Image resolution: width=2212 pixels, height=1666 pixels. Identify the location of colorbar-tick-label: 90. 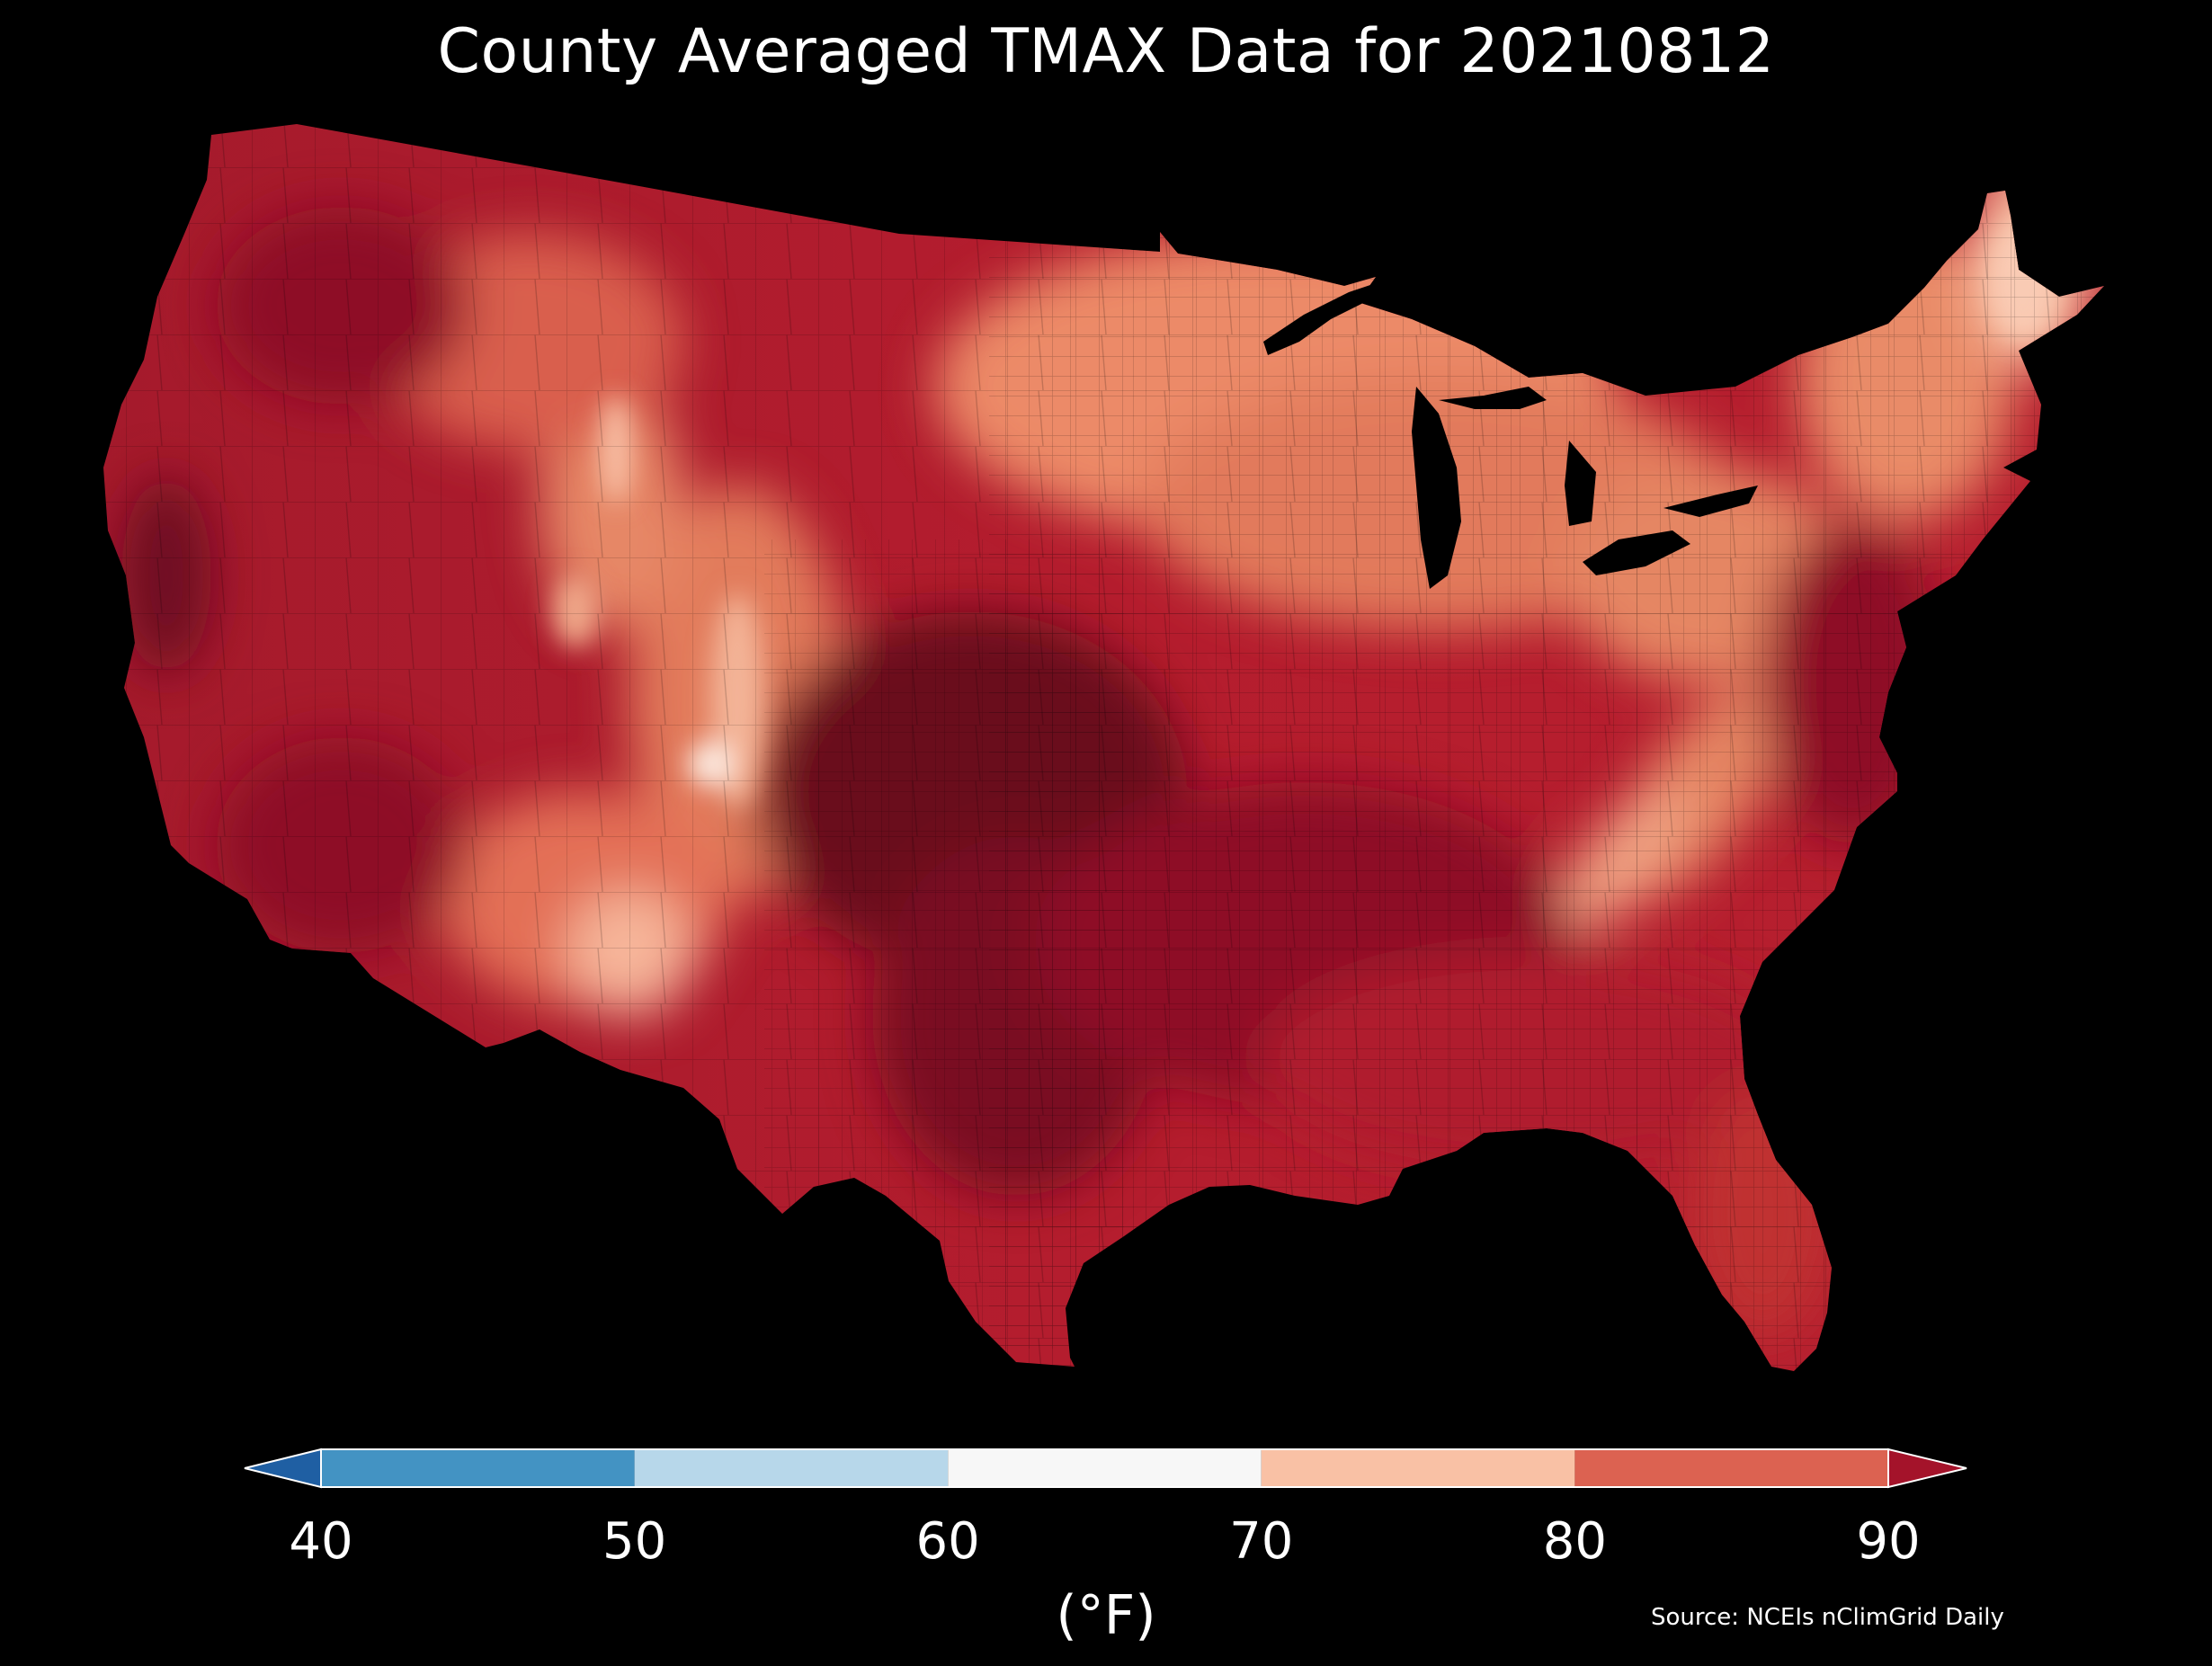
(1888, 1542).